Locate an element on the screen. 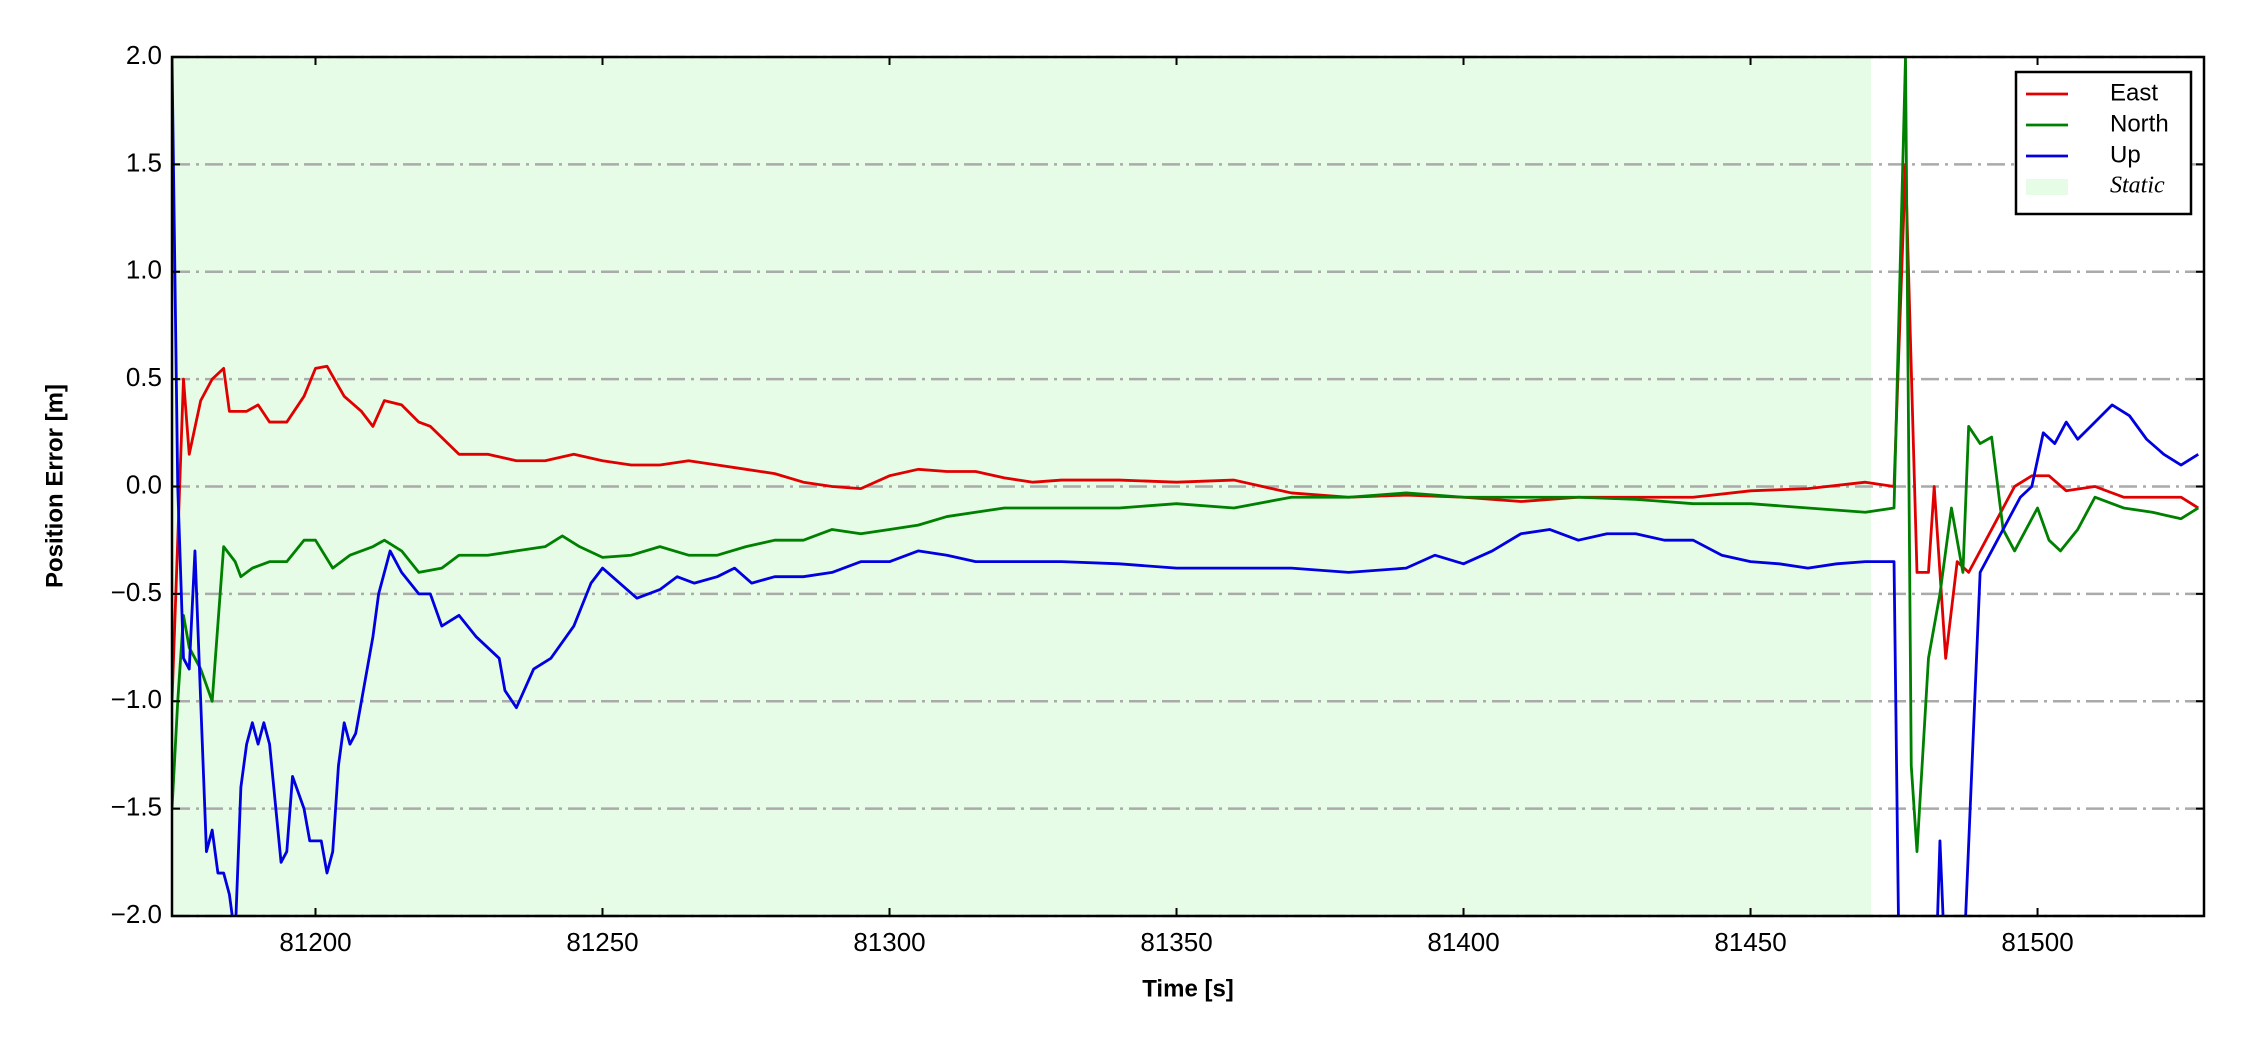 The width and height of the screenshot is (2250, 1050). x-tick-label: 81300 is located at coordinates (889, 942).